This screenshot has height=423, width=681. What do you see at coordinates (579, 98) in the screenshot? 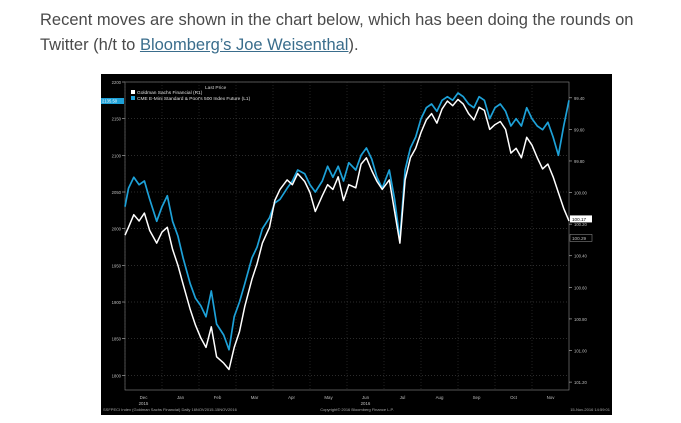
I see `right-tick-label: 99.40` at bounding box center [579, 98].